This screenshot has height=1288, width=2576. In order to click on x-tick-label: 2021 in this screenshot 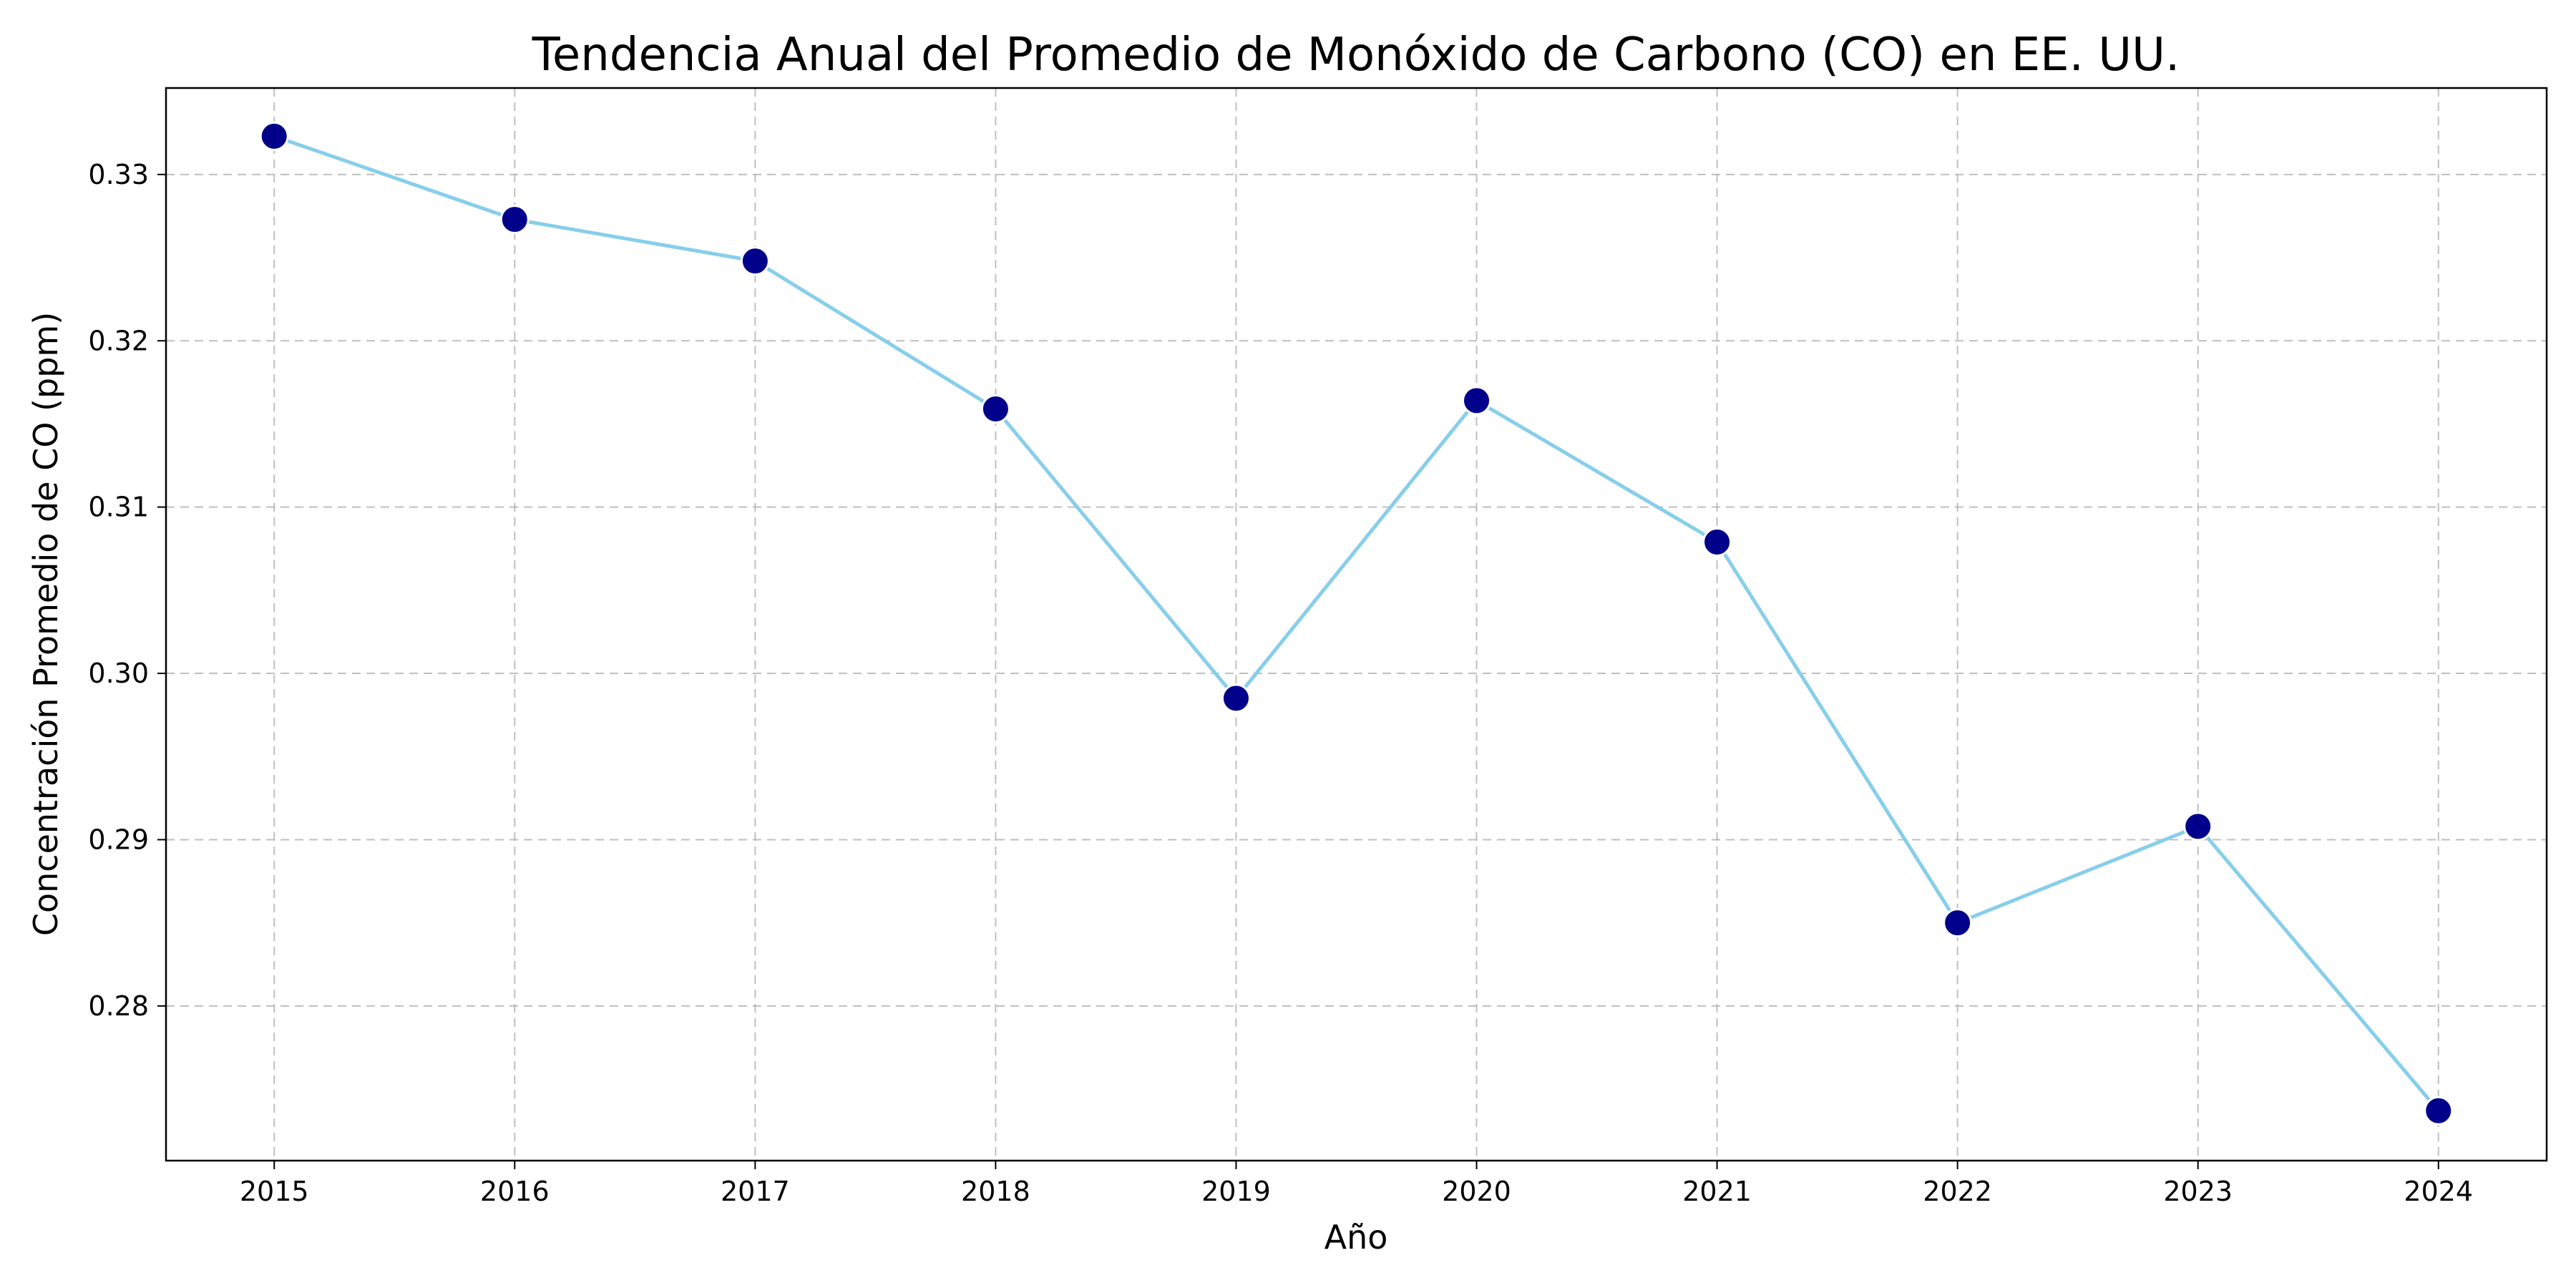, I will do `click(1717, 1191)`.